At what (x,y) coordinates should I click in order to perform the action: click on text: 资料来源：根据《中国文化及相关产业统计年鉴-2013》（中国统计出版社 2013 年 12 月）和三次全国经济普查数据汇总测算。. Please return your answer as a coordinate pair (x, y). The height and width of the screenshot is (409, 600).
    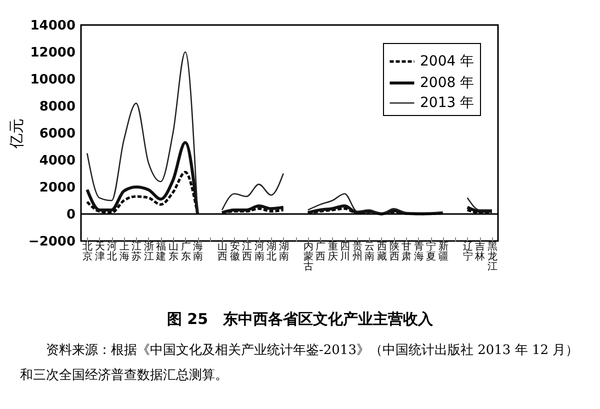
    Looking at the image, I should click on (300, 363).